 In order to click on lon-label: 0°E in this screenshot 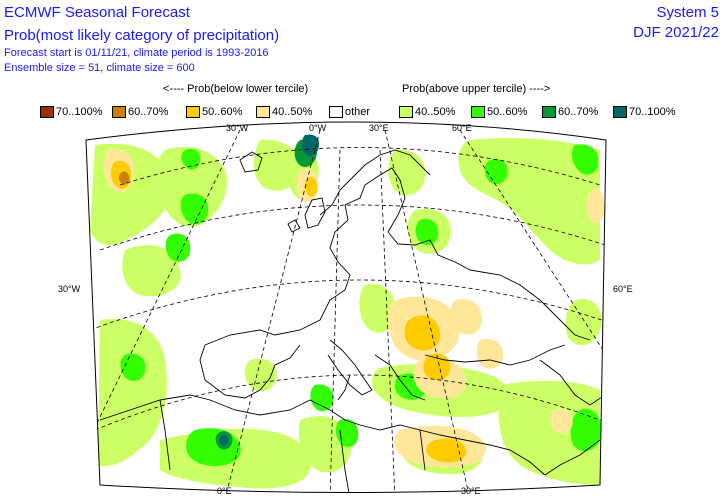, I will do `click(224, 491)`.